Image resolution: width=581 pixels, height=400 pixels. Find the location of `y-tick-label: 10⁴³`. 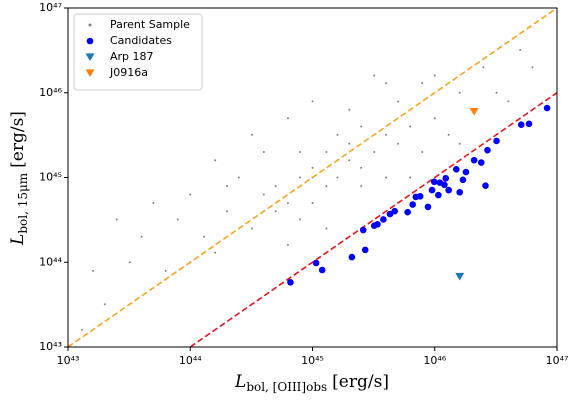

y-tick-label: 10⁴³ is located at coordinates (50, 346).